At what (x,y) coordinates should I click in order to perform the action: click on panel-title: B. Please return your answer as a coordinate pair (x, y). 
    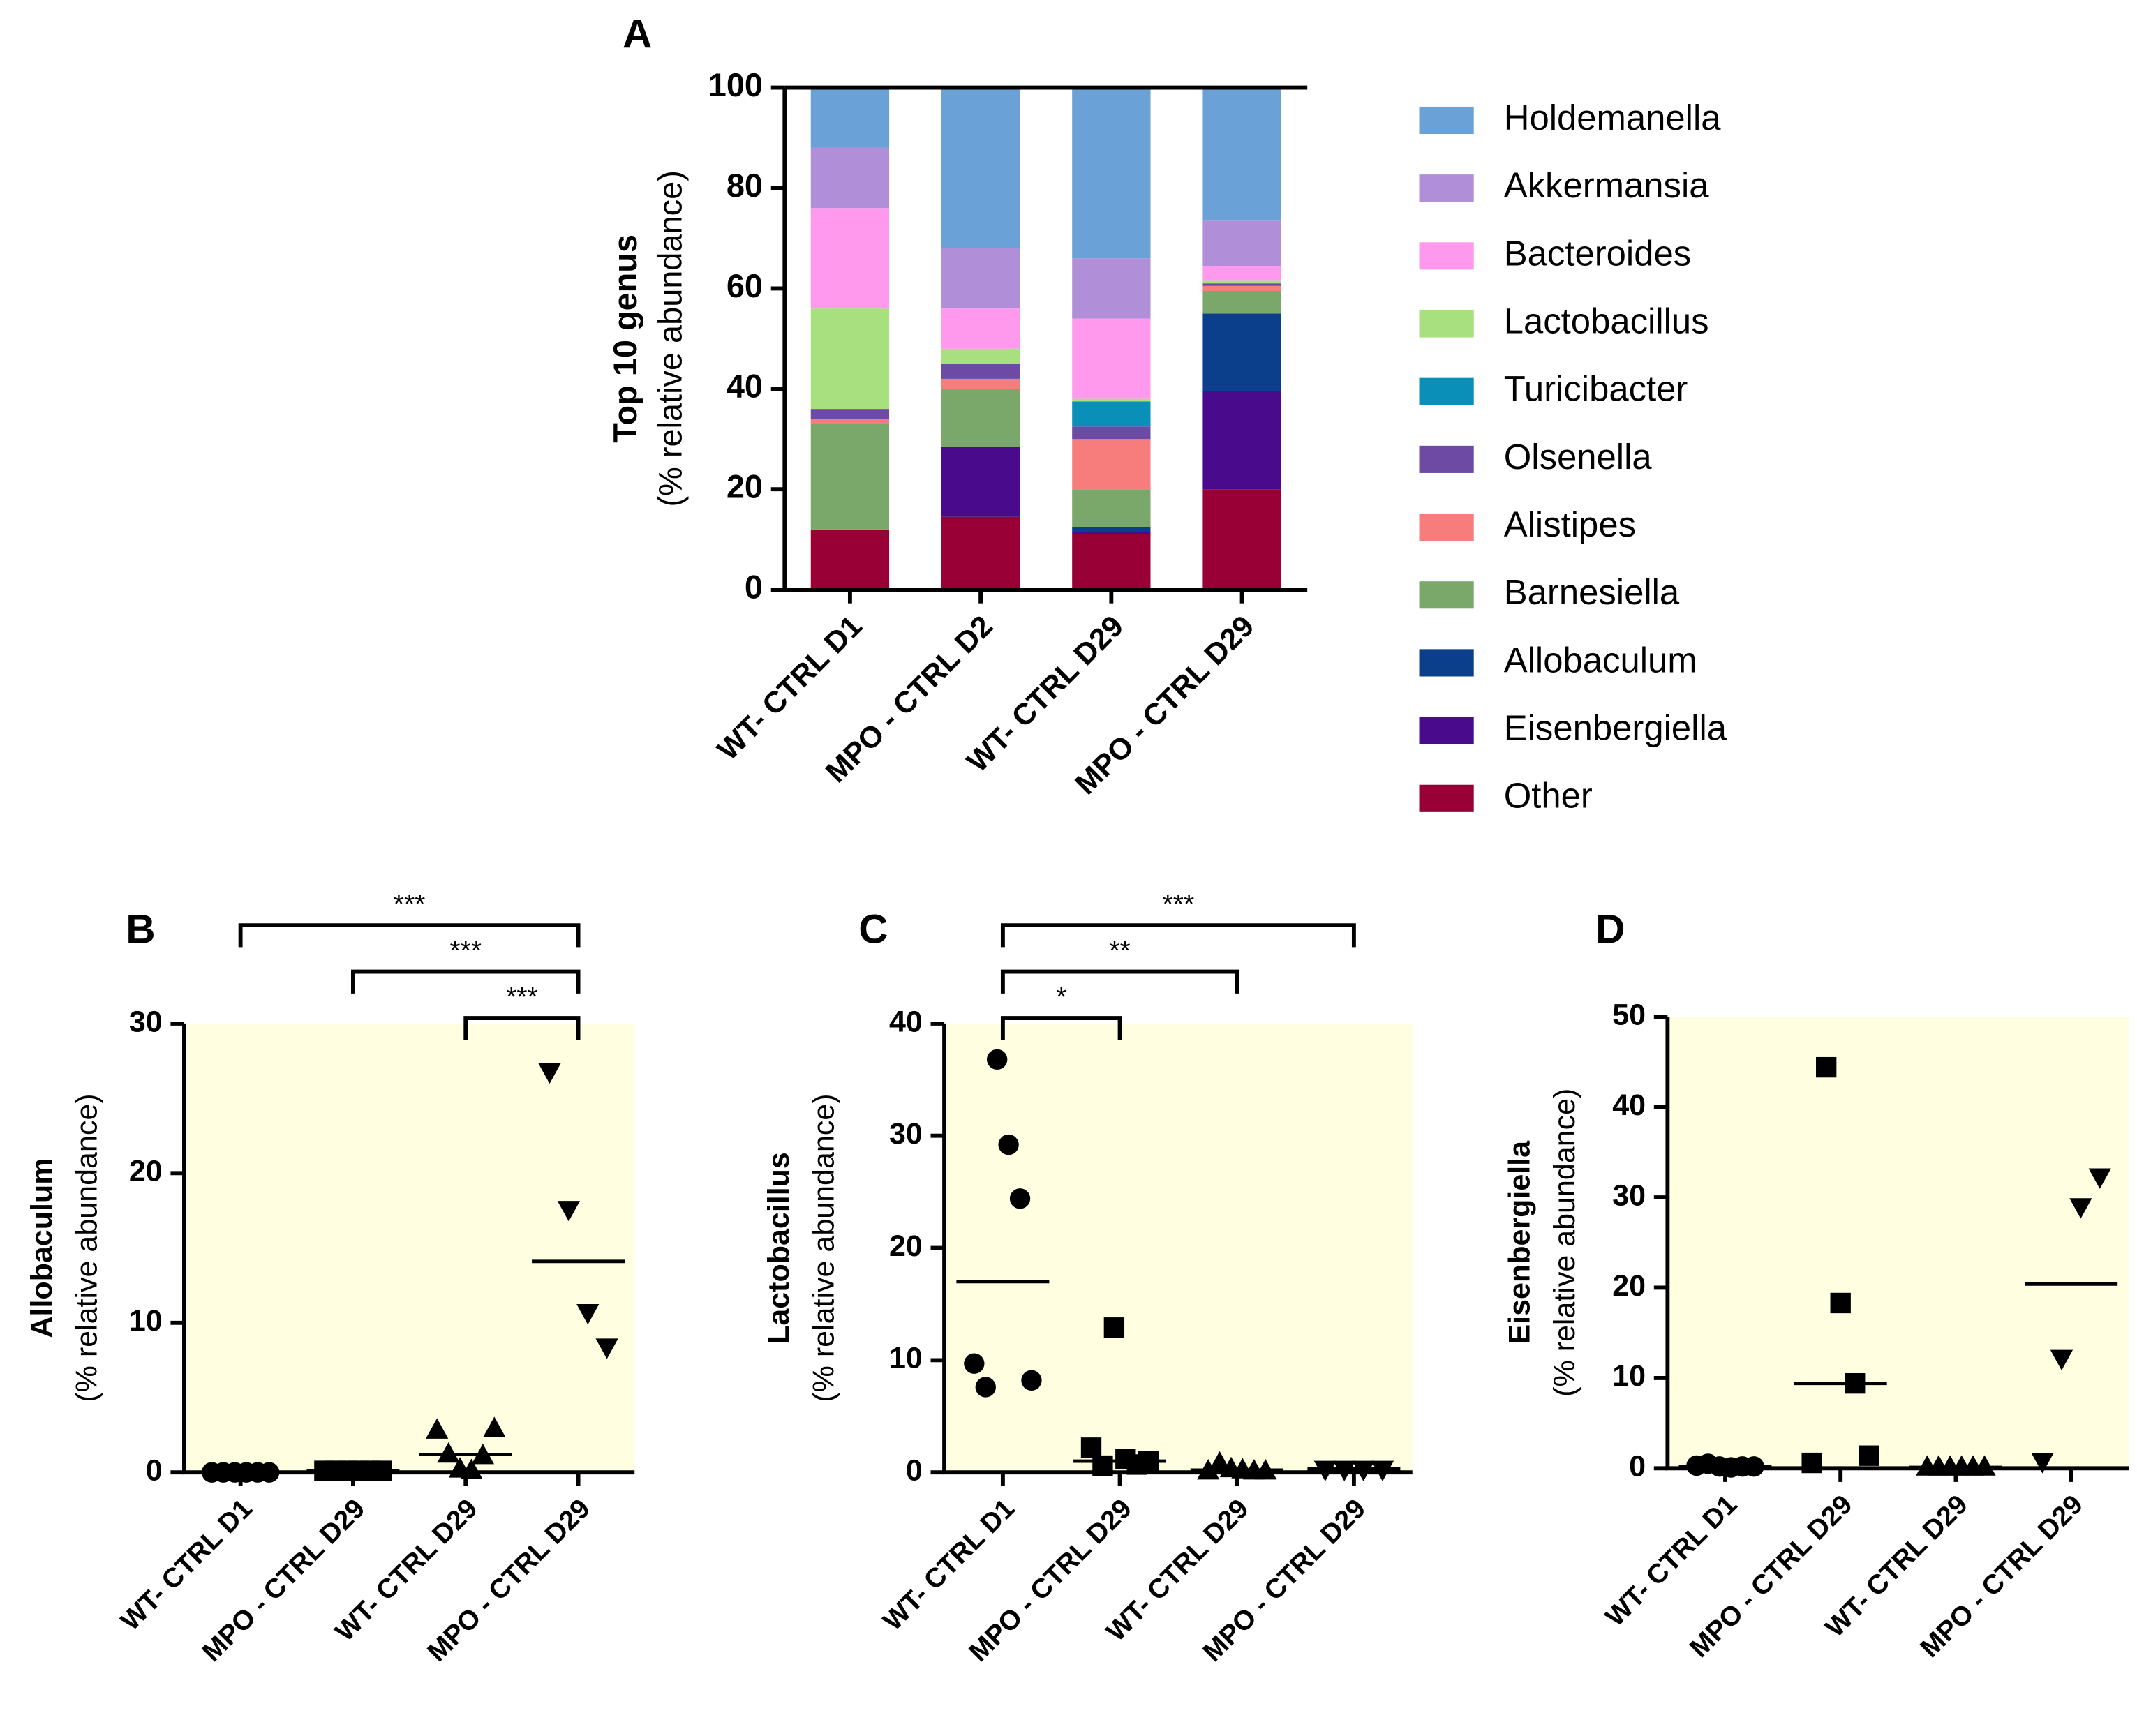
    Looking at the image, I should click on (140, 929).